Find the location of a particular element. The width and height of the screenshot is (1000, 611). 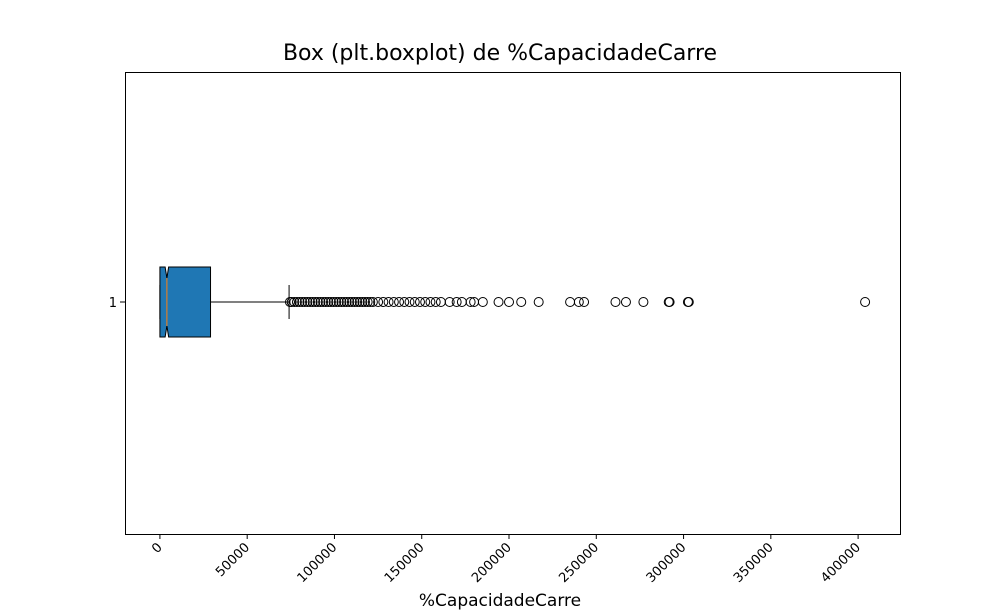

x-tick-label: 400000 is located at coordinates (841, 563).